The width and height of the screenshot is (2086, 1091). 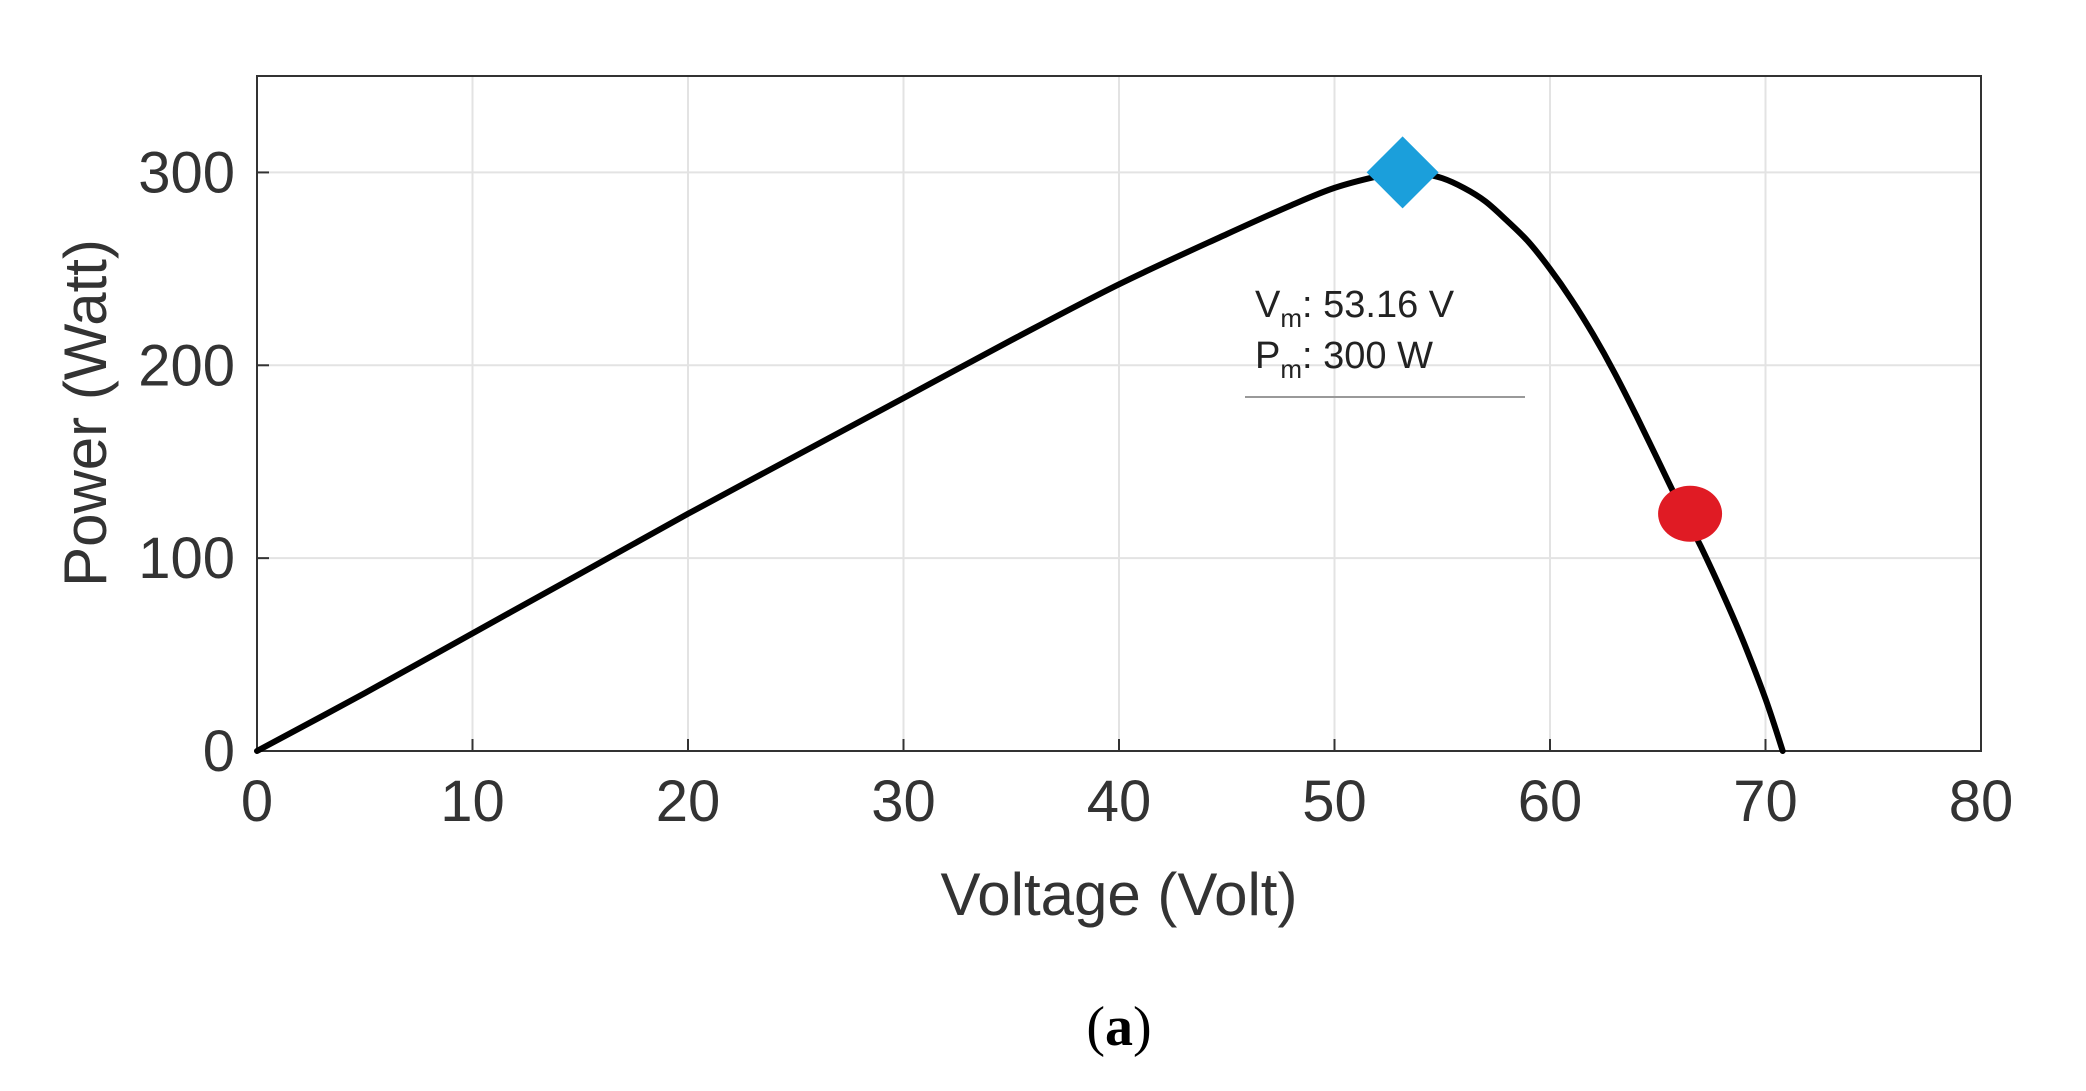 I want to click on x-tick-label: 50, so click(x=1334, y=801).